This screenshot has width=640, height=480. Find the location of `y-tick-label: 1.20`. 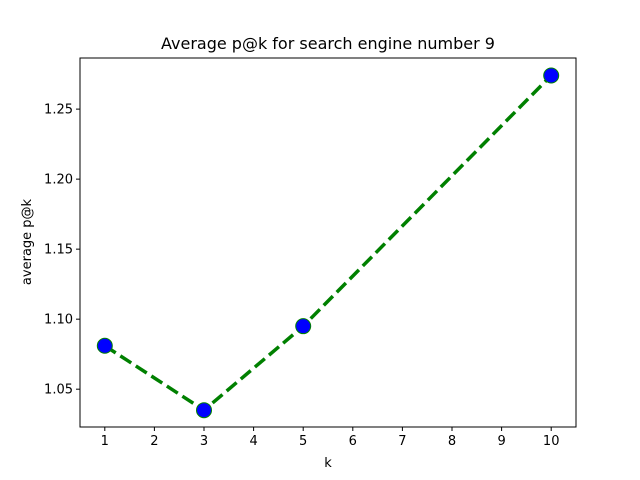

y-tick-label: 1.20 is located at coordinates (58, 180).